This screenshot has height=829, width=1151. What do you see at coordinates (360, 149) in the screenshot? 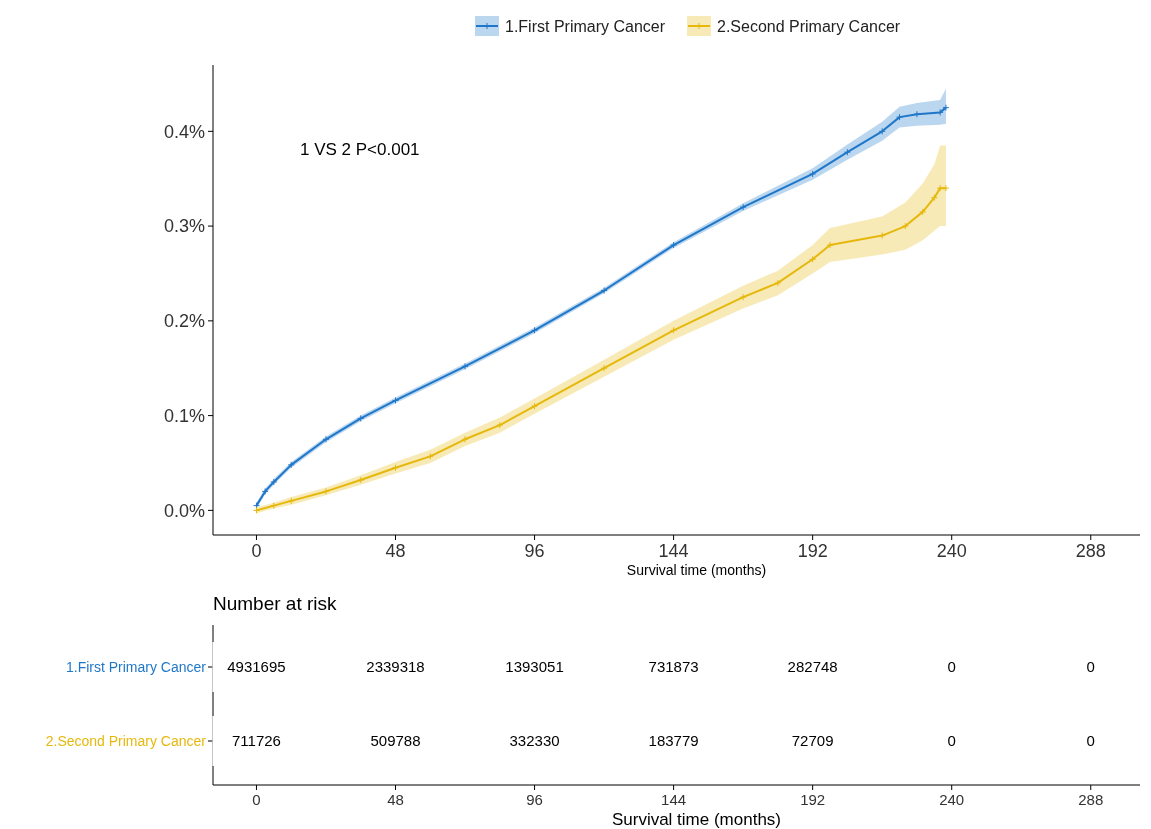
I see `annotation: 1 VS 2 P<0.001` at bounding box center [360, 149].